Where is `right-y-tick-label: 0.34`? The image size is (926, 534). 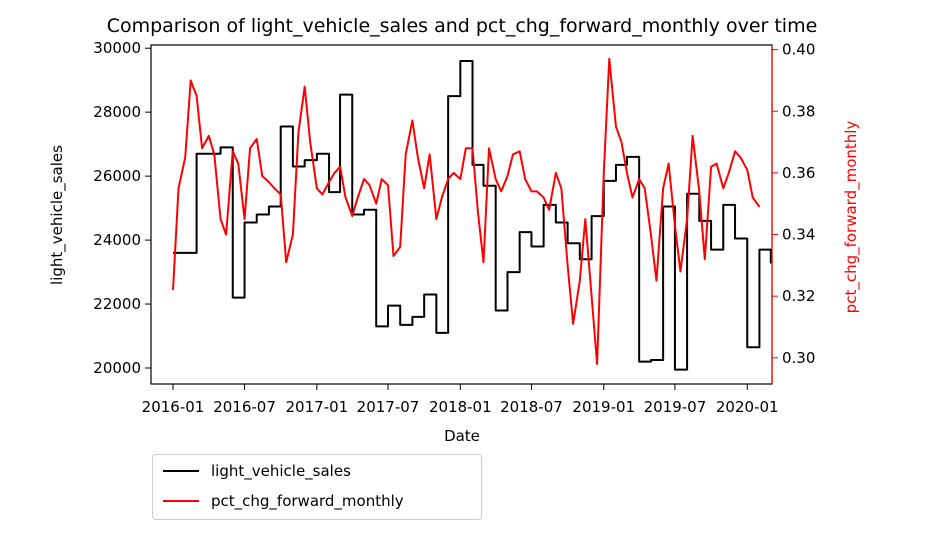 right-y-tick-label: 0.34 is located at coordinates (798, 235).